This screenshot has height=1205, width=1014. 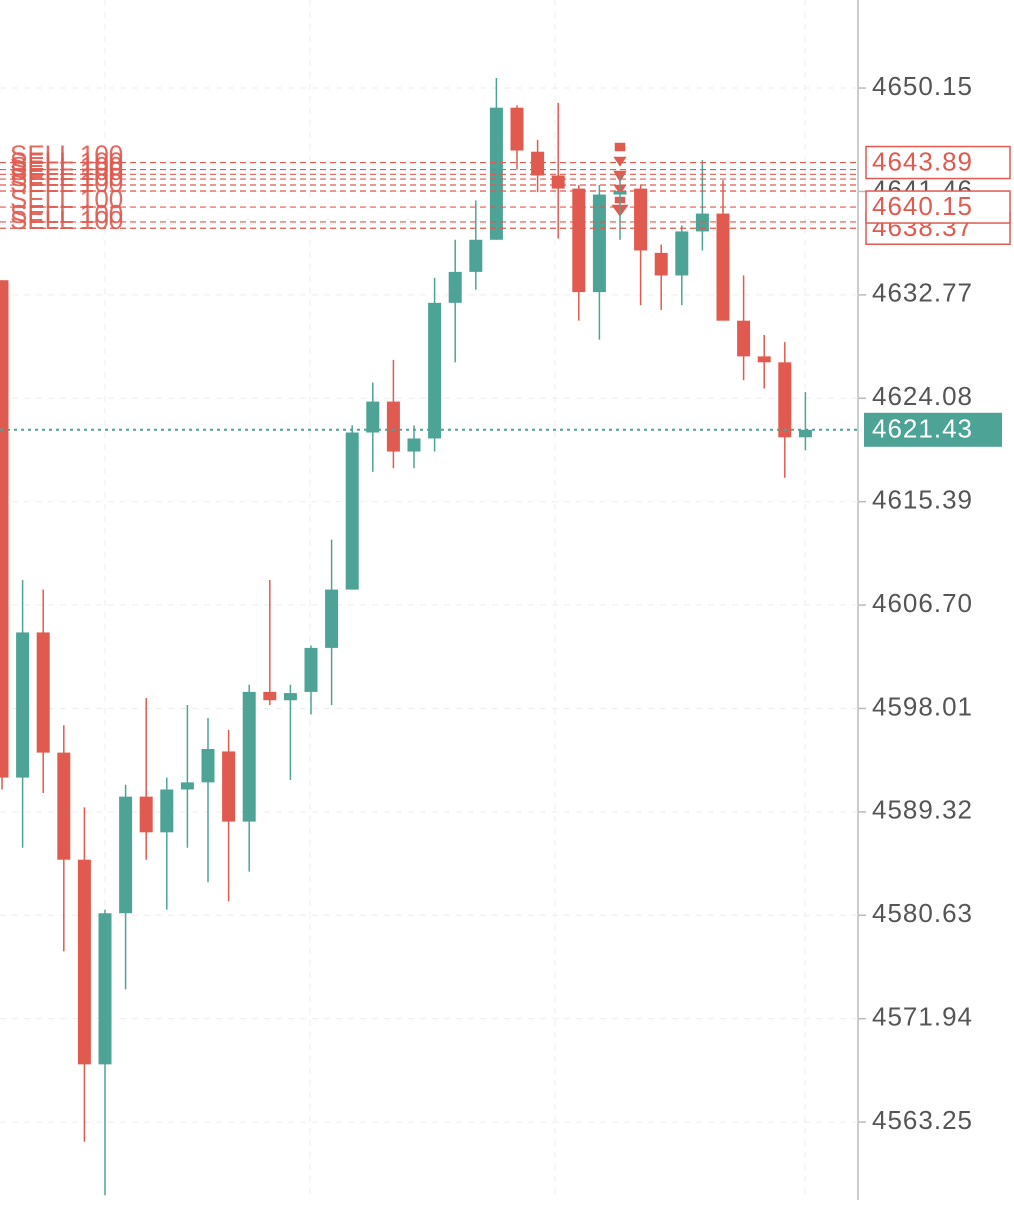 What do you see at coordinates (922, 161) in the screenshot?
I see `price-tag-label: 4643.89` at bounding box center [922, 161].